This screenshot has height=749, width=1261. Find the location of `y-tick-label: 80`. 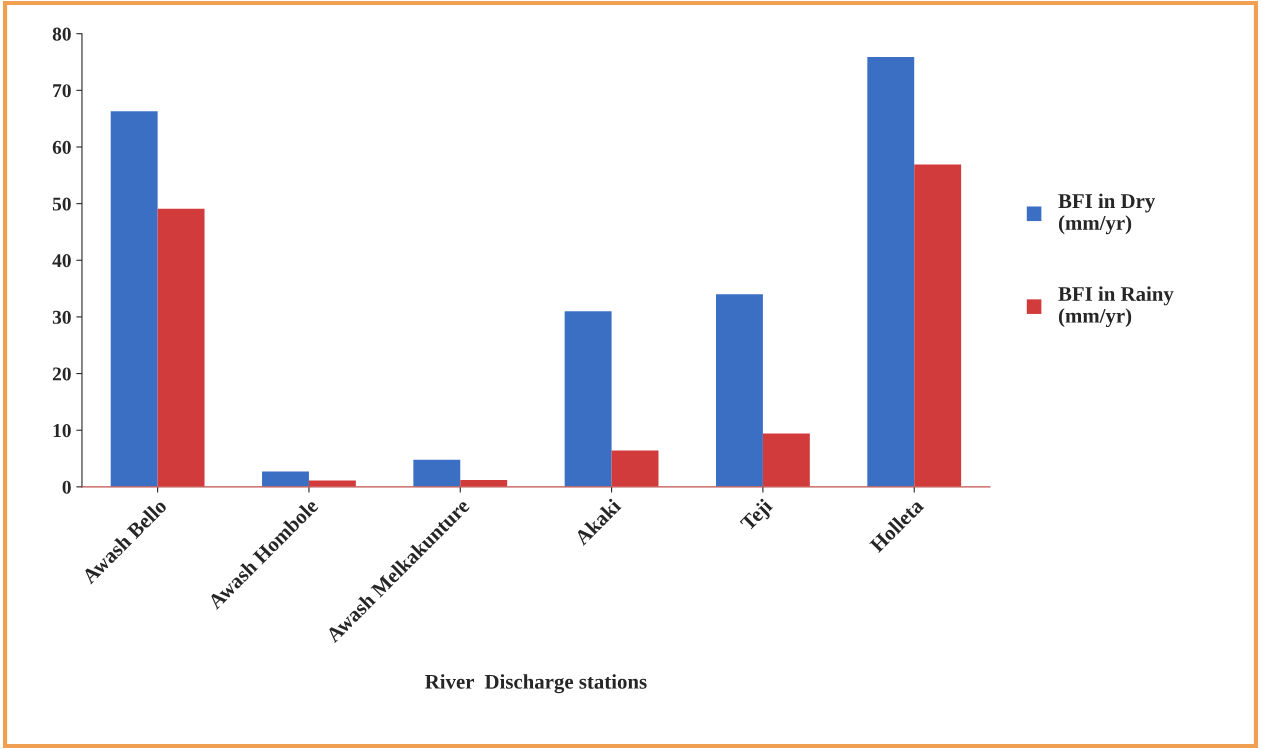

y-tick-label: 80 is located at coordinates (61, 34).